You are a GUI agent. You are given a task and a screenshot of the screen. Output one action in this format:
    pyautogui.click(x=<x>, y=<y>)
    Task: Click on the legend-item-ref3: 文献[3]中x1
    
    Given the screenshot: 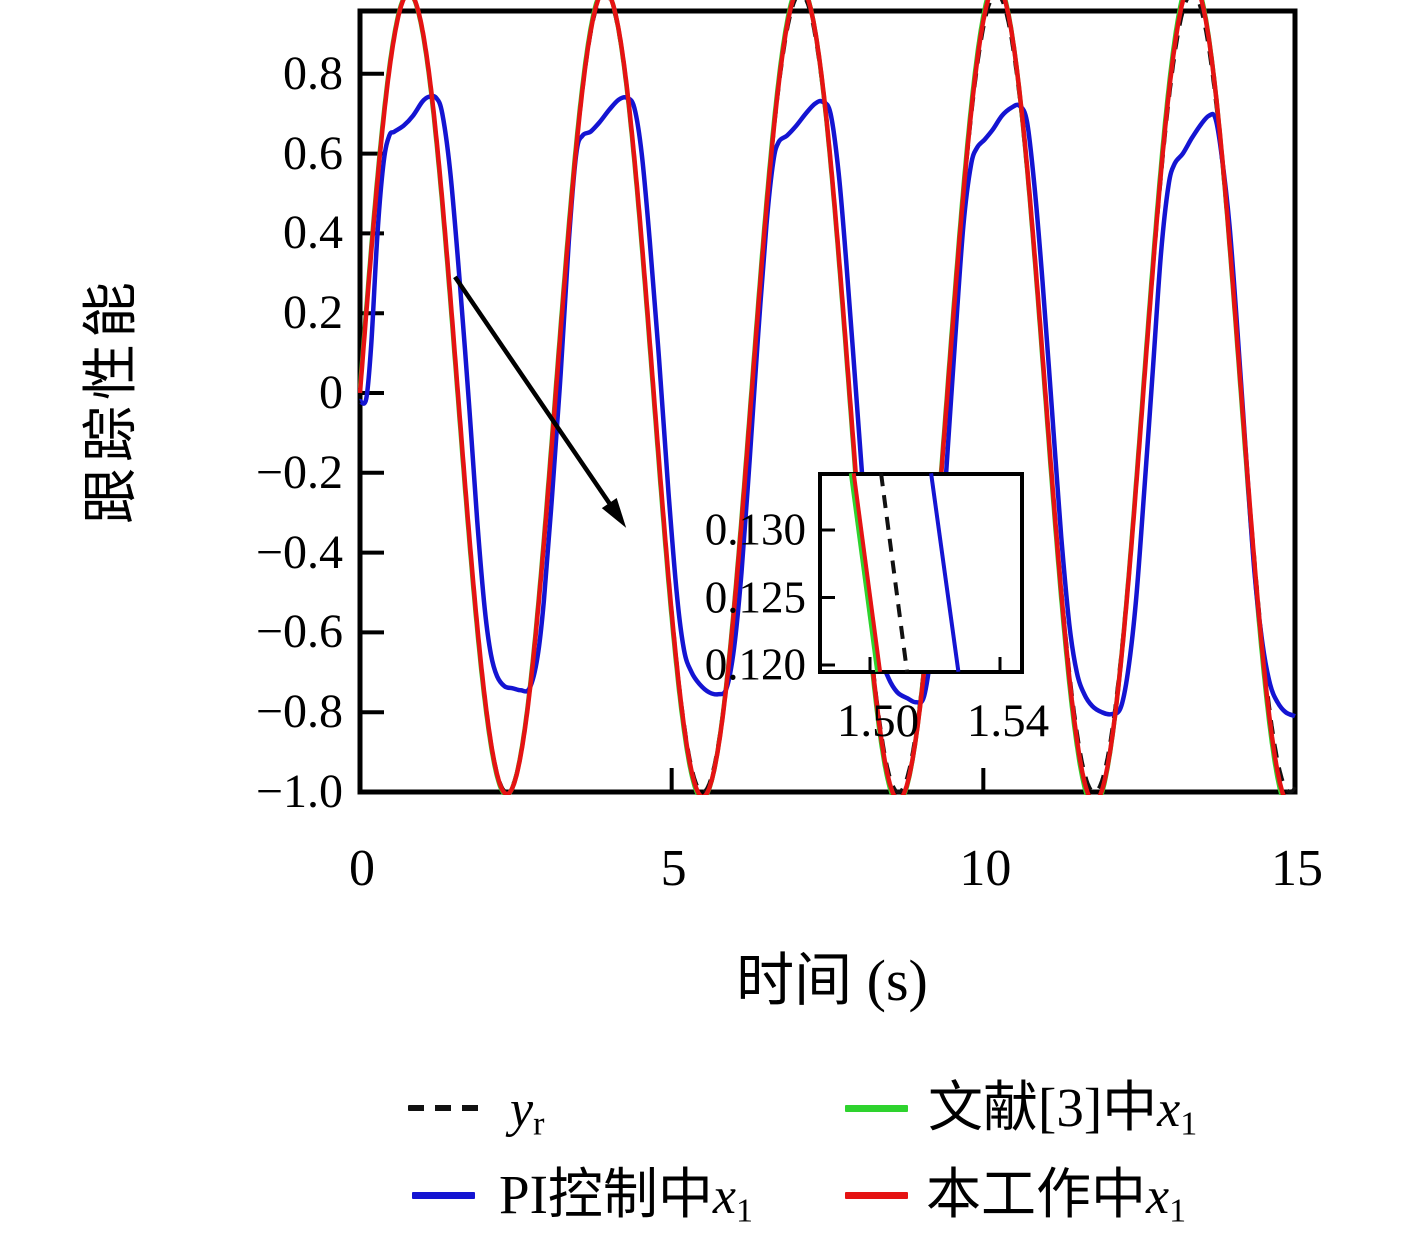 What is the action you would take?
    pyautogui.click(x=1021, y=1110)
    